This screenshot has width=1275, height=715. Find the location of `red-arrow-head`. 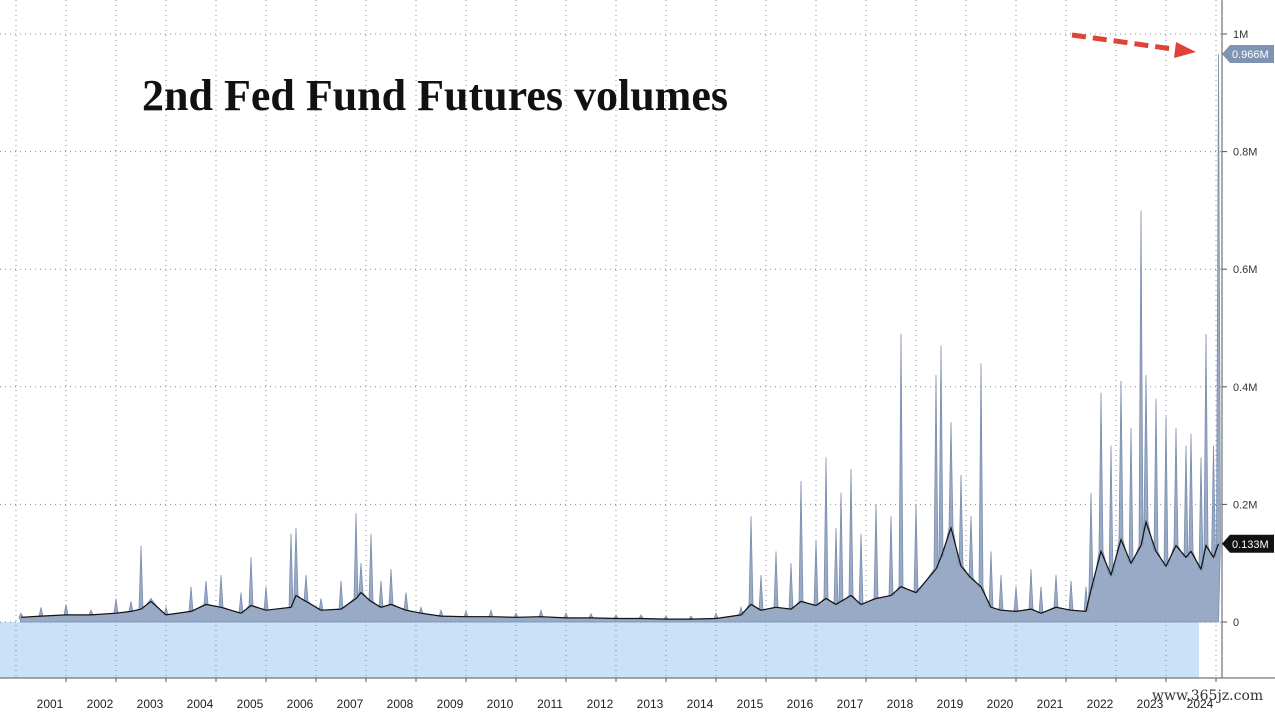

red-arrow-head is located at coordinates (1185, 50).